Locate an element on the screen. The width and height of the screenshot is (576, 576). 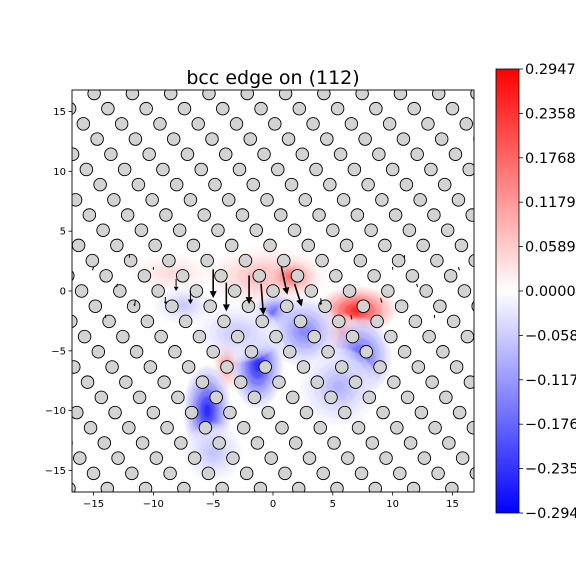
colorbar-tick-label: −0.2947 is located at coordinates (550, 514).